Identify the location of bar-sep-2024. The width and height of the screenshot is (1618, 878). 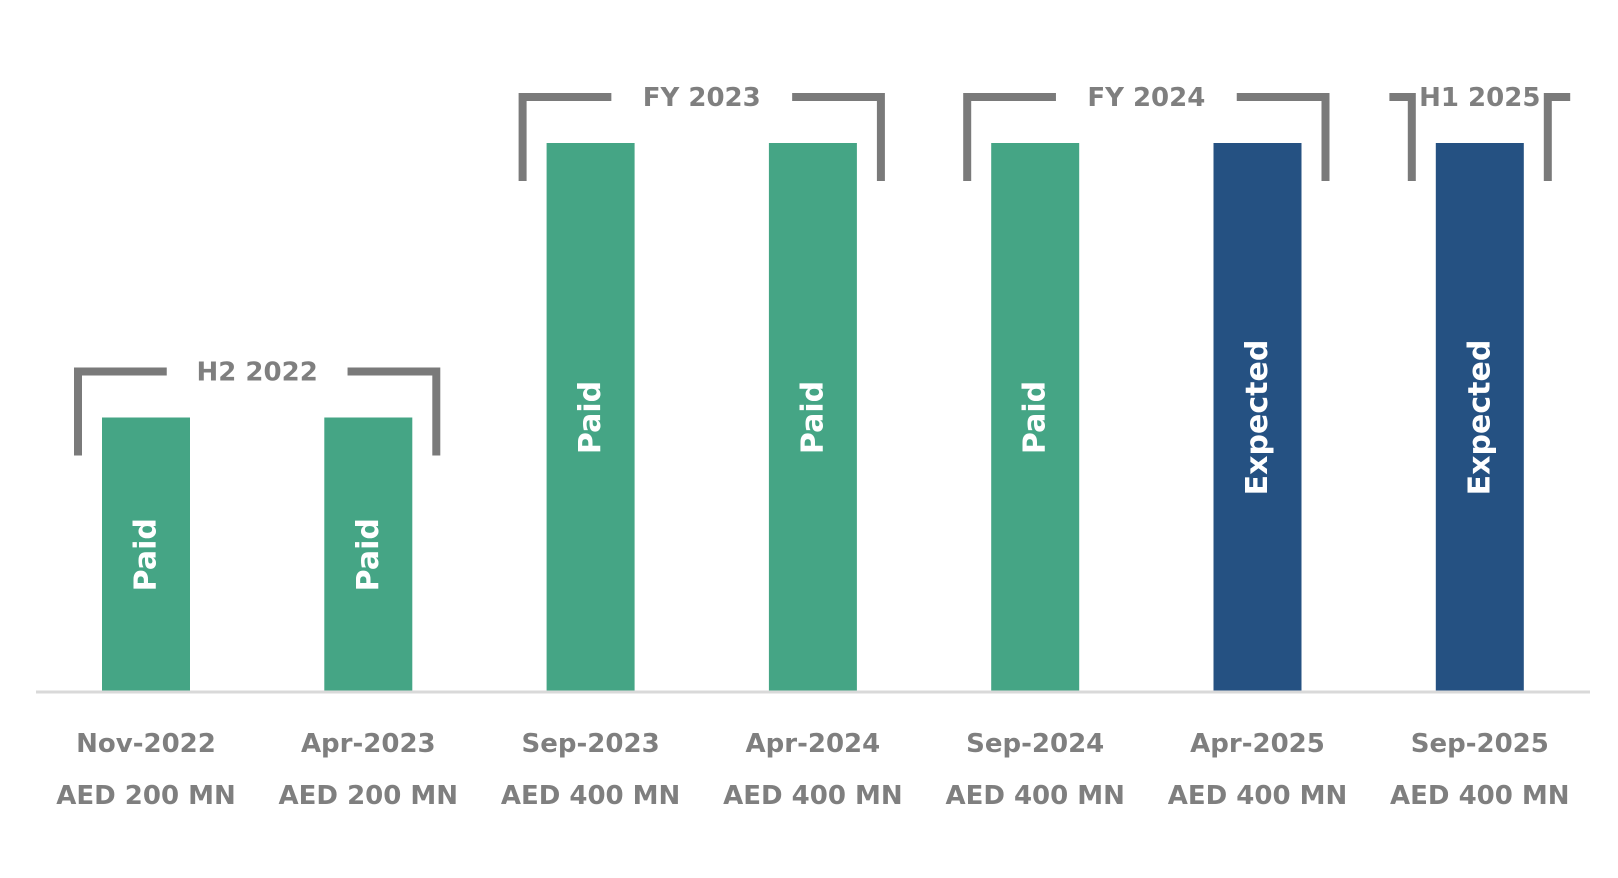
(1035, 417).